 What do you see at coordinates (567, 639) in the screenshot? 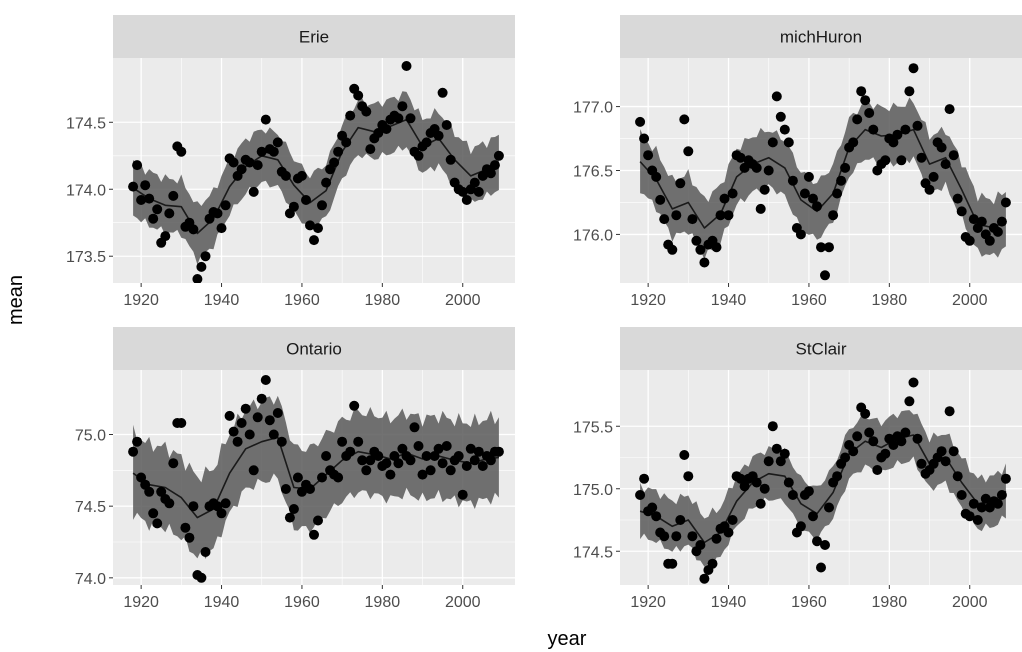
I see `x-axis-title: year` at bounding box center [567, 639].